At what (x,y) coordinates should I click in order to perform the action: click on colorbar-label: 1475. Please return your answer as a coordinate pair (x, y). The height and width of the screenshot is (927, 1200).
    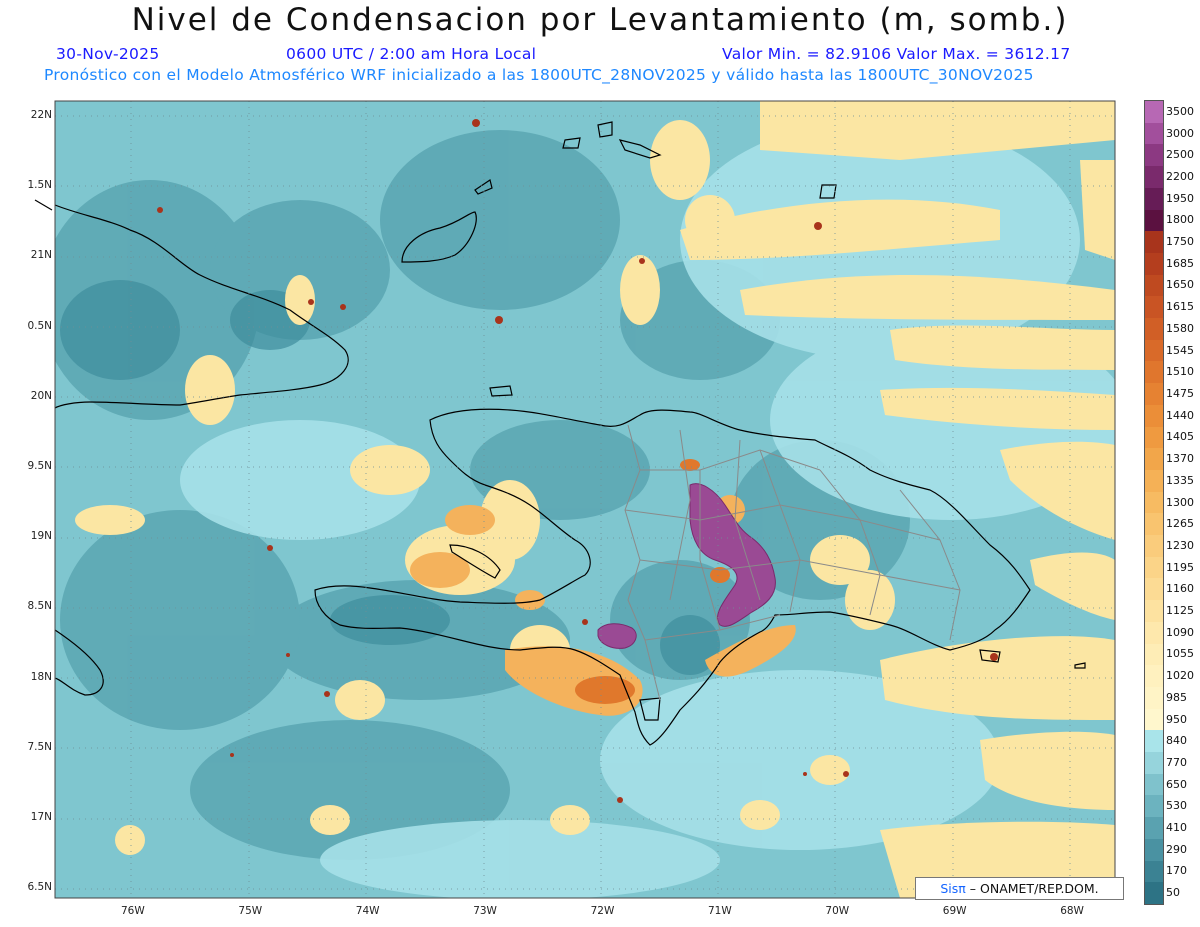
    Looking at the image, I should click on (1180, 393).